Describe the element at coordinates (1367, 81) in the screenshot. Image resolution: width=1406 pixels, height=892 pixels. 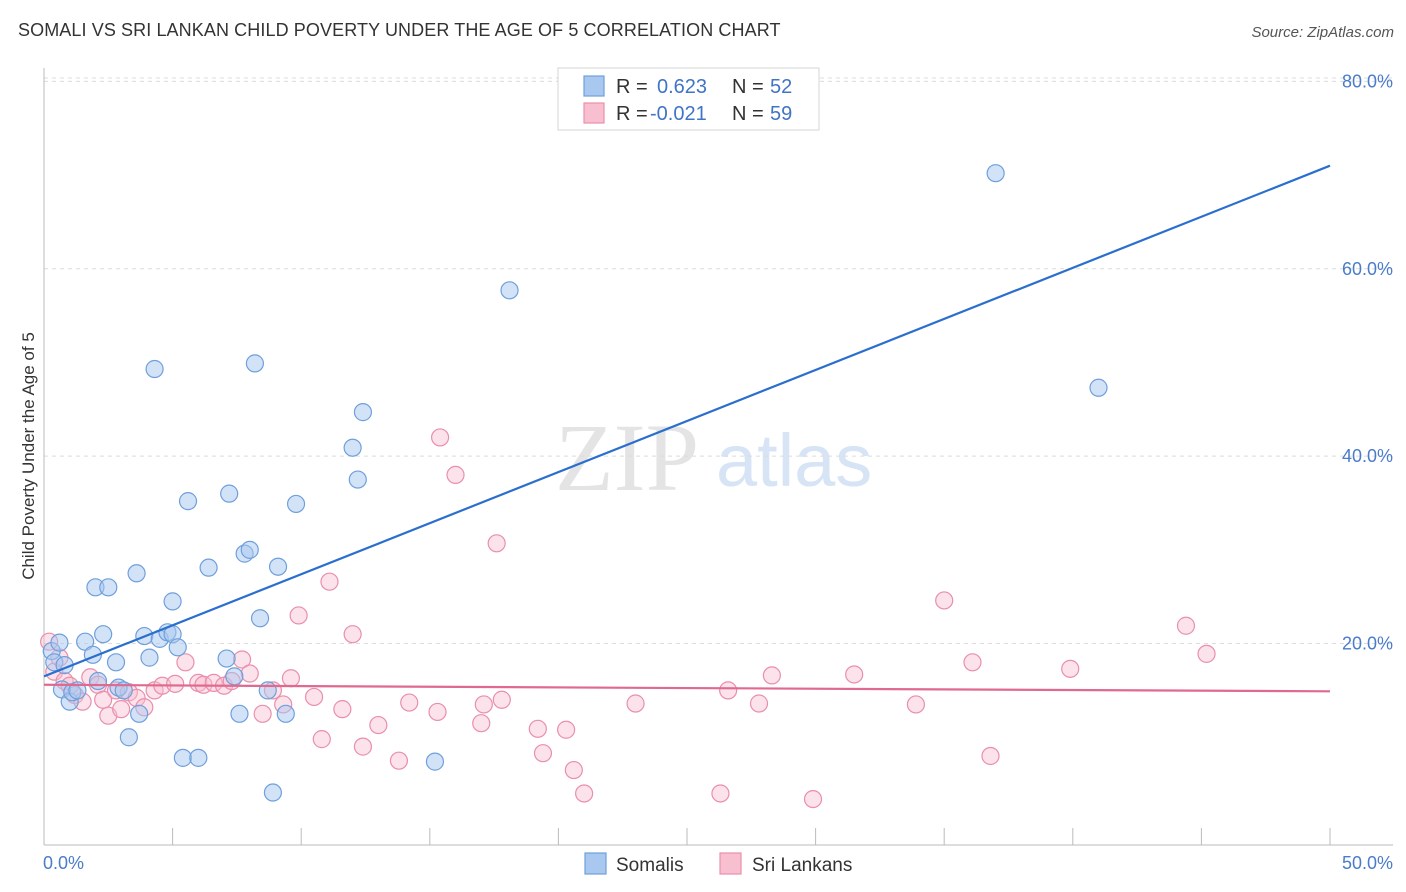
I see `y-tick-label-3: 80.0%` at that location.